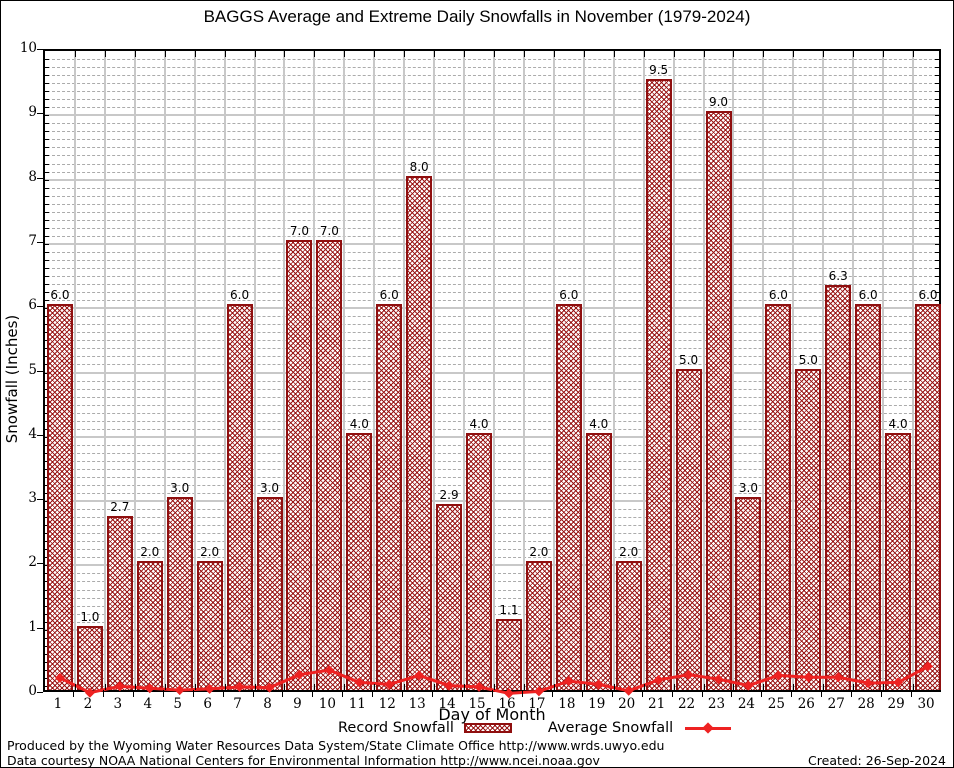 Image resolution: width=954 pixels, height=768 pixels. What do you see at coordinates (492, 179) in the screenshot?
I see `major-gridline-h` at bounding box center [492, 179].